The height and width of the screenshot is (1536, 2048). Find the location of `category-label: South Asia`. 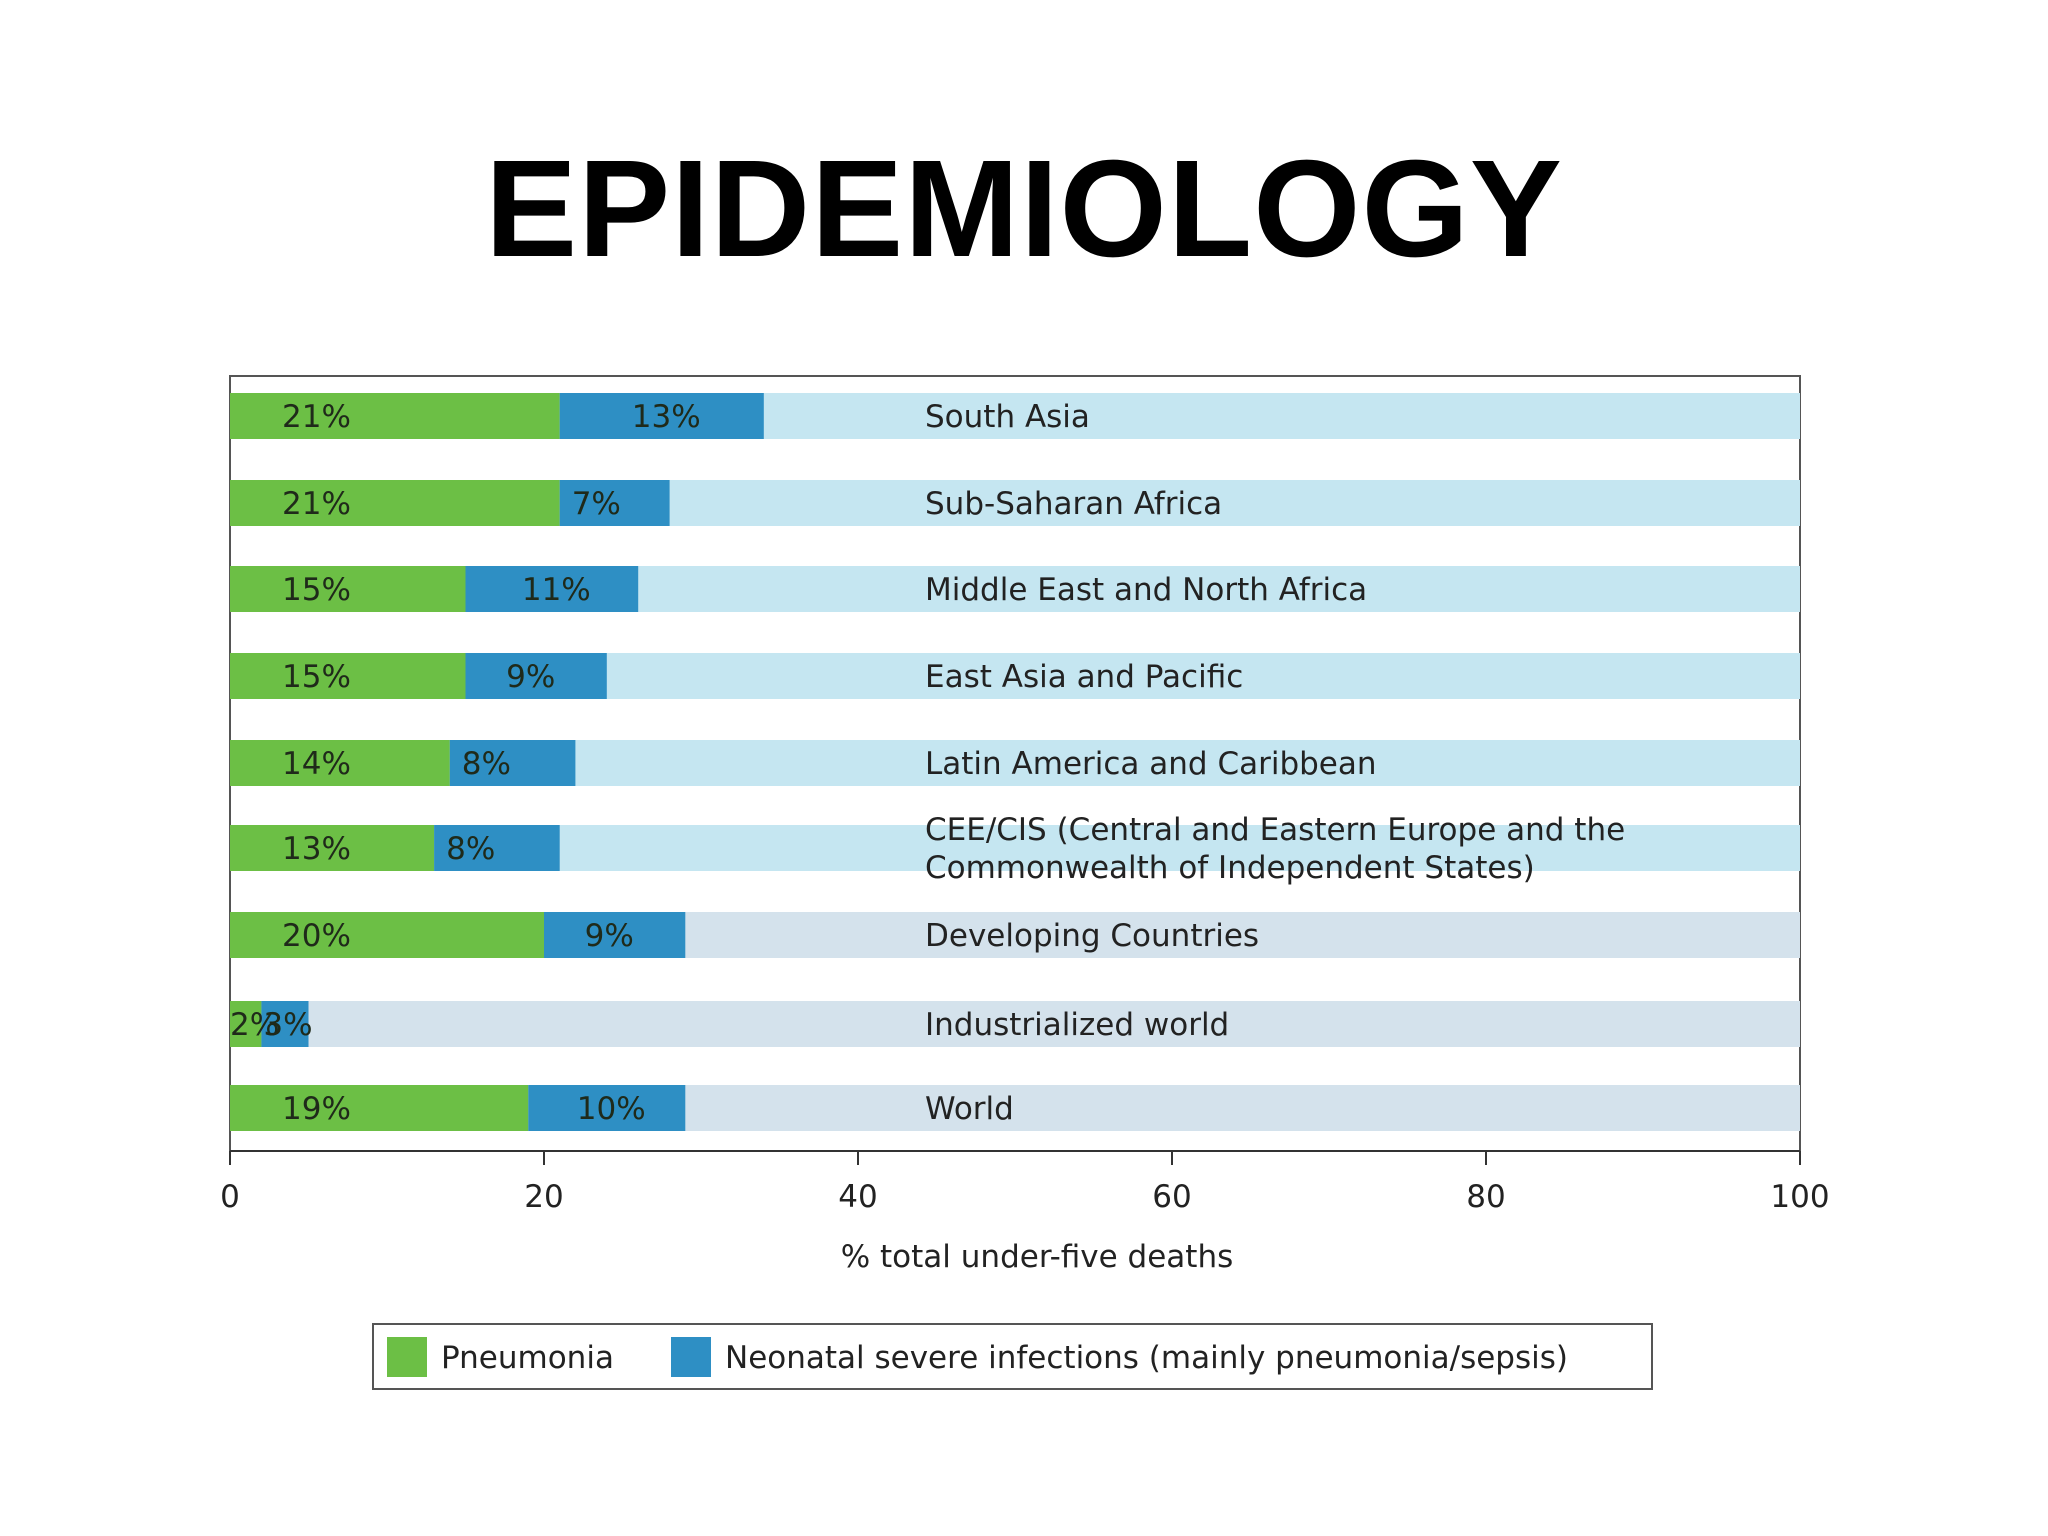

category-label: South Asia is located at coordinates (1007, 417).